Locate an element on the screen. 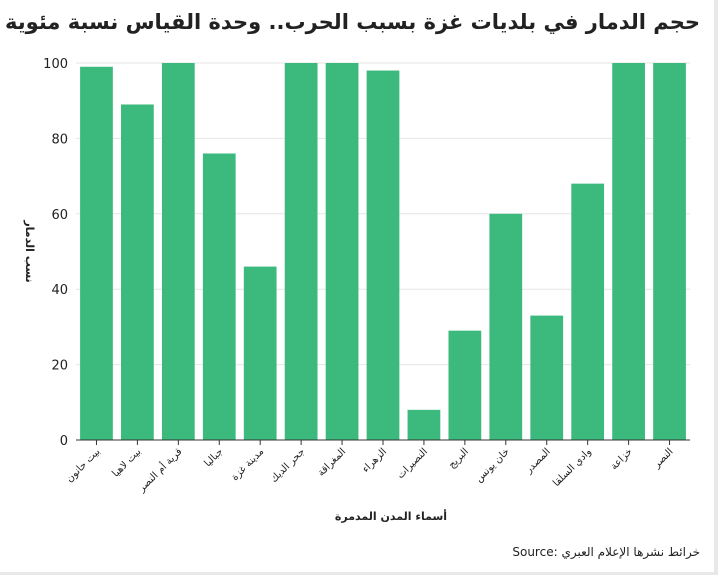 The height and width of the screenshot is (575, 718). y-tick-label: 100 is located at coordinates (55, 64).